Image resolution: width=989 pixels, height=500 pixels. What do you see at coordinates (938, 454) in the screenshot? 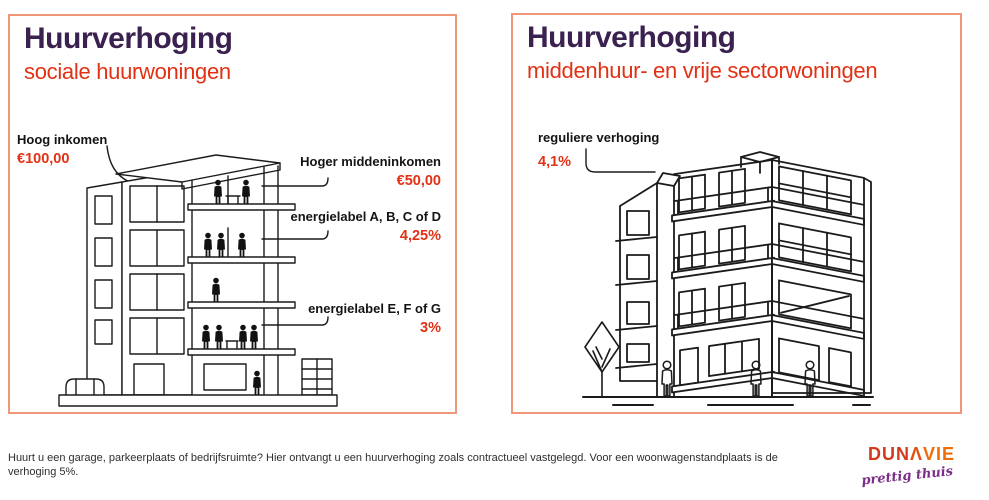
I see `logo-part: VIE` at bounding box center [938, 454].